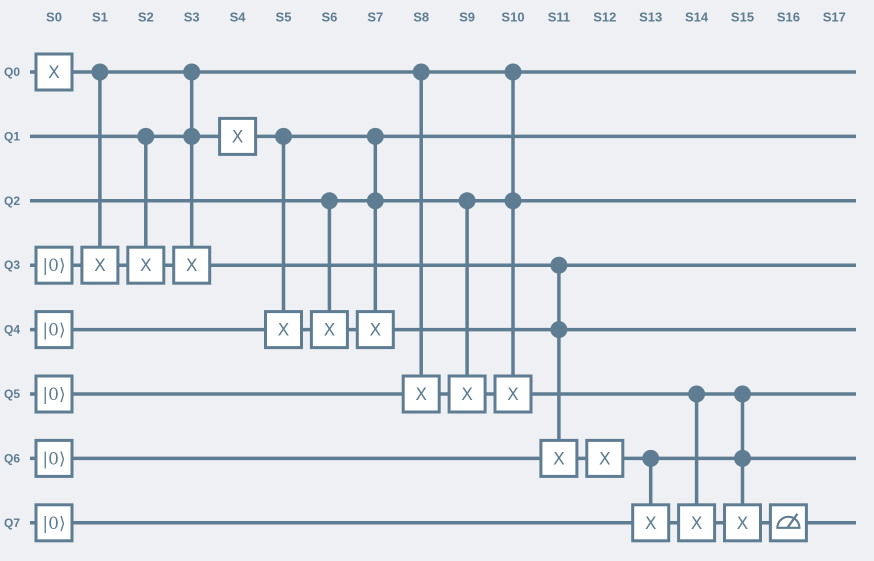 This screenshot has width=874, height=561. I want to click on step-label-s17: S17, so click(834, 17).